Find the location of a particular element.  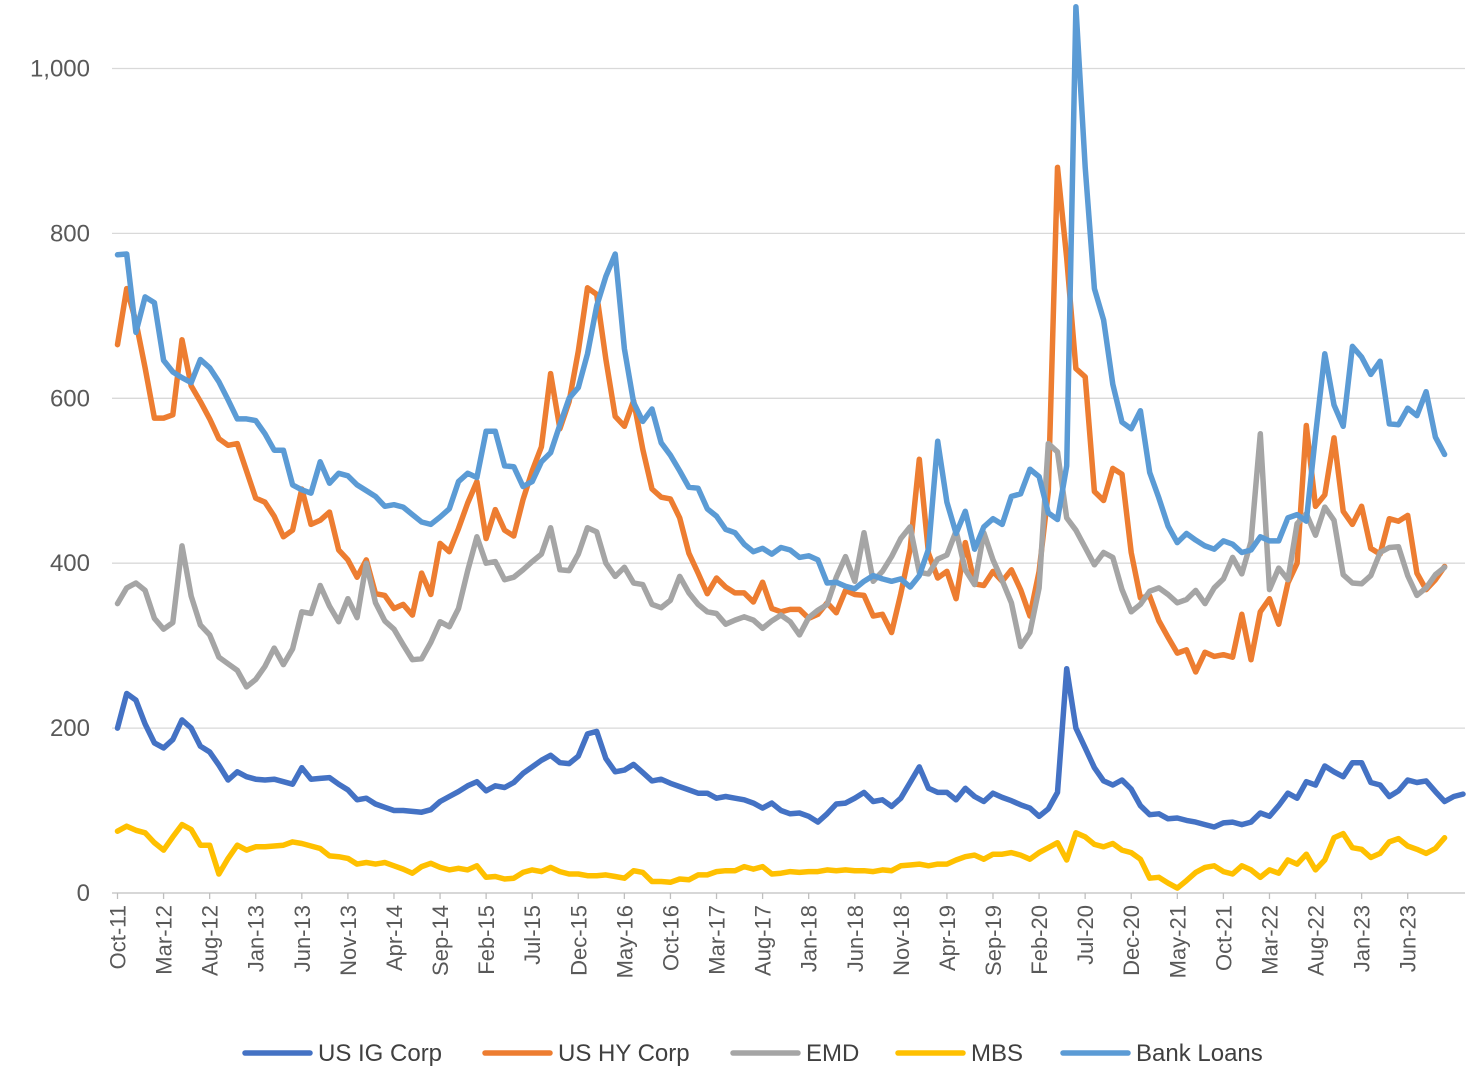

y-axis-tick-labels: 0 200 400 600 800 1,000 is located at coordinates (60, 482).